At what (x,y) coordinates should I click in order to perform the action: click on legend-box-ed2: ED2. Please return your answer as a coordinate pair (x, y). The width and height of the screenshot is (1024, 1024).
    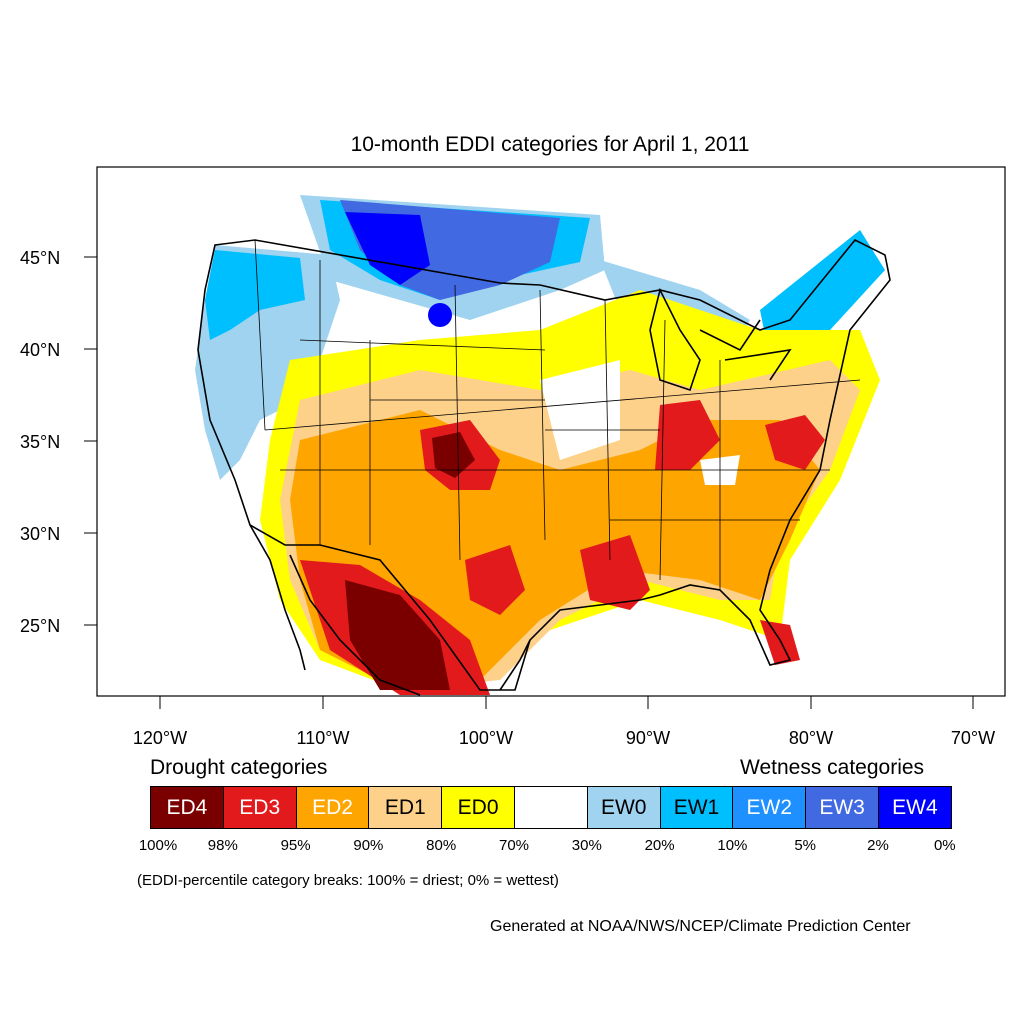
    Looking at the image, I should click on (332, 807).